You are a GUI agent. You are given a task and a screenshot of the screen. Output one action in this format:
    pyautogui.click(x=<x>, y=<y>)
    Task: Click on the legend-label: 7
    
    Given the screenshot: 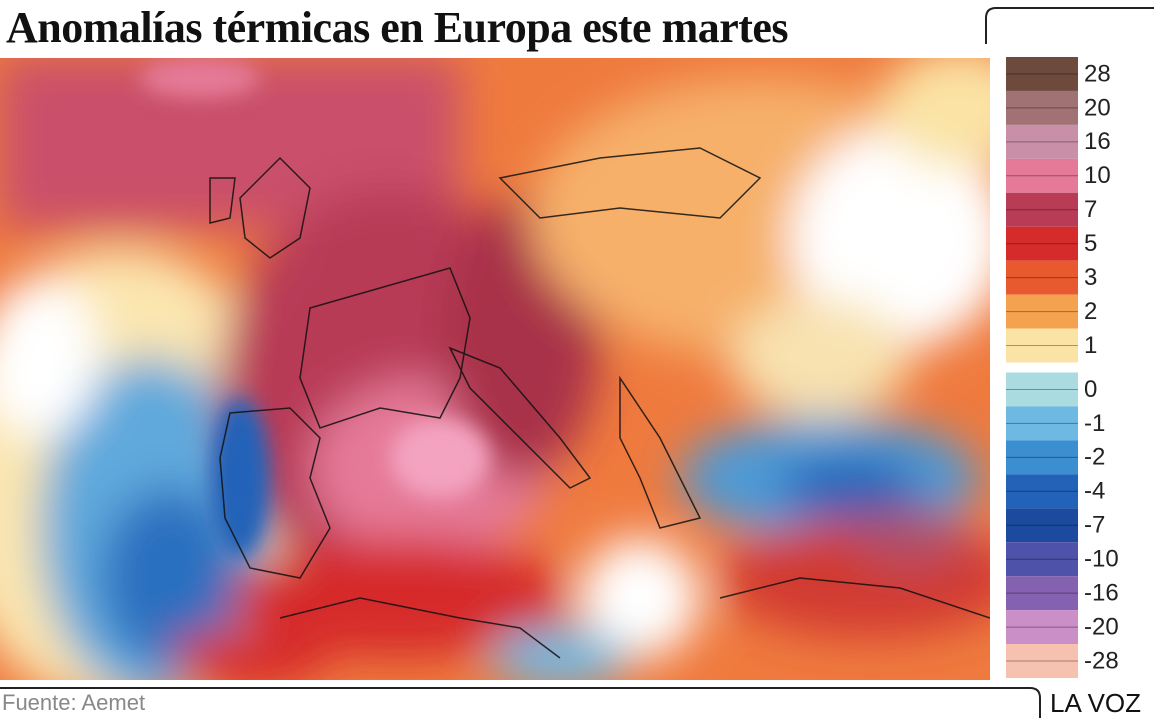 What is the action you would take?
    pyautogui.click(x=1090, y=209)
    